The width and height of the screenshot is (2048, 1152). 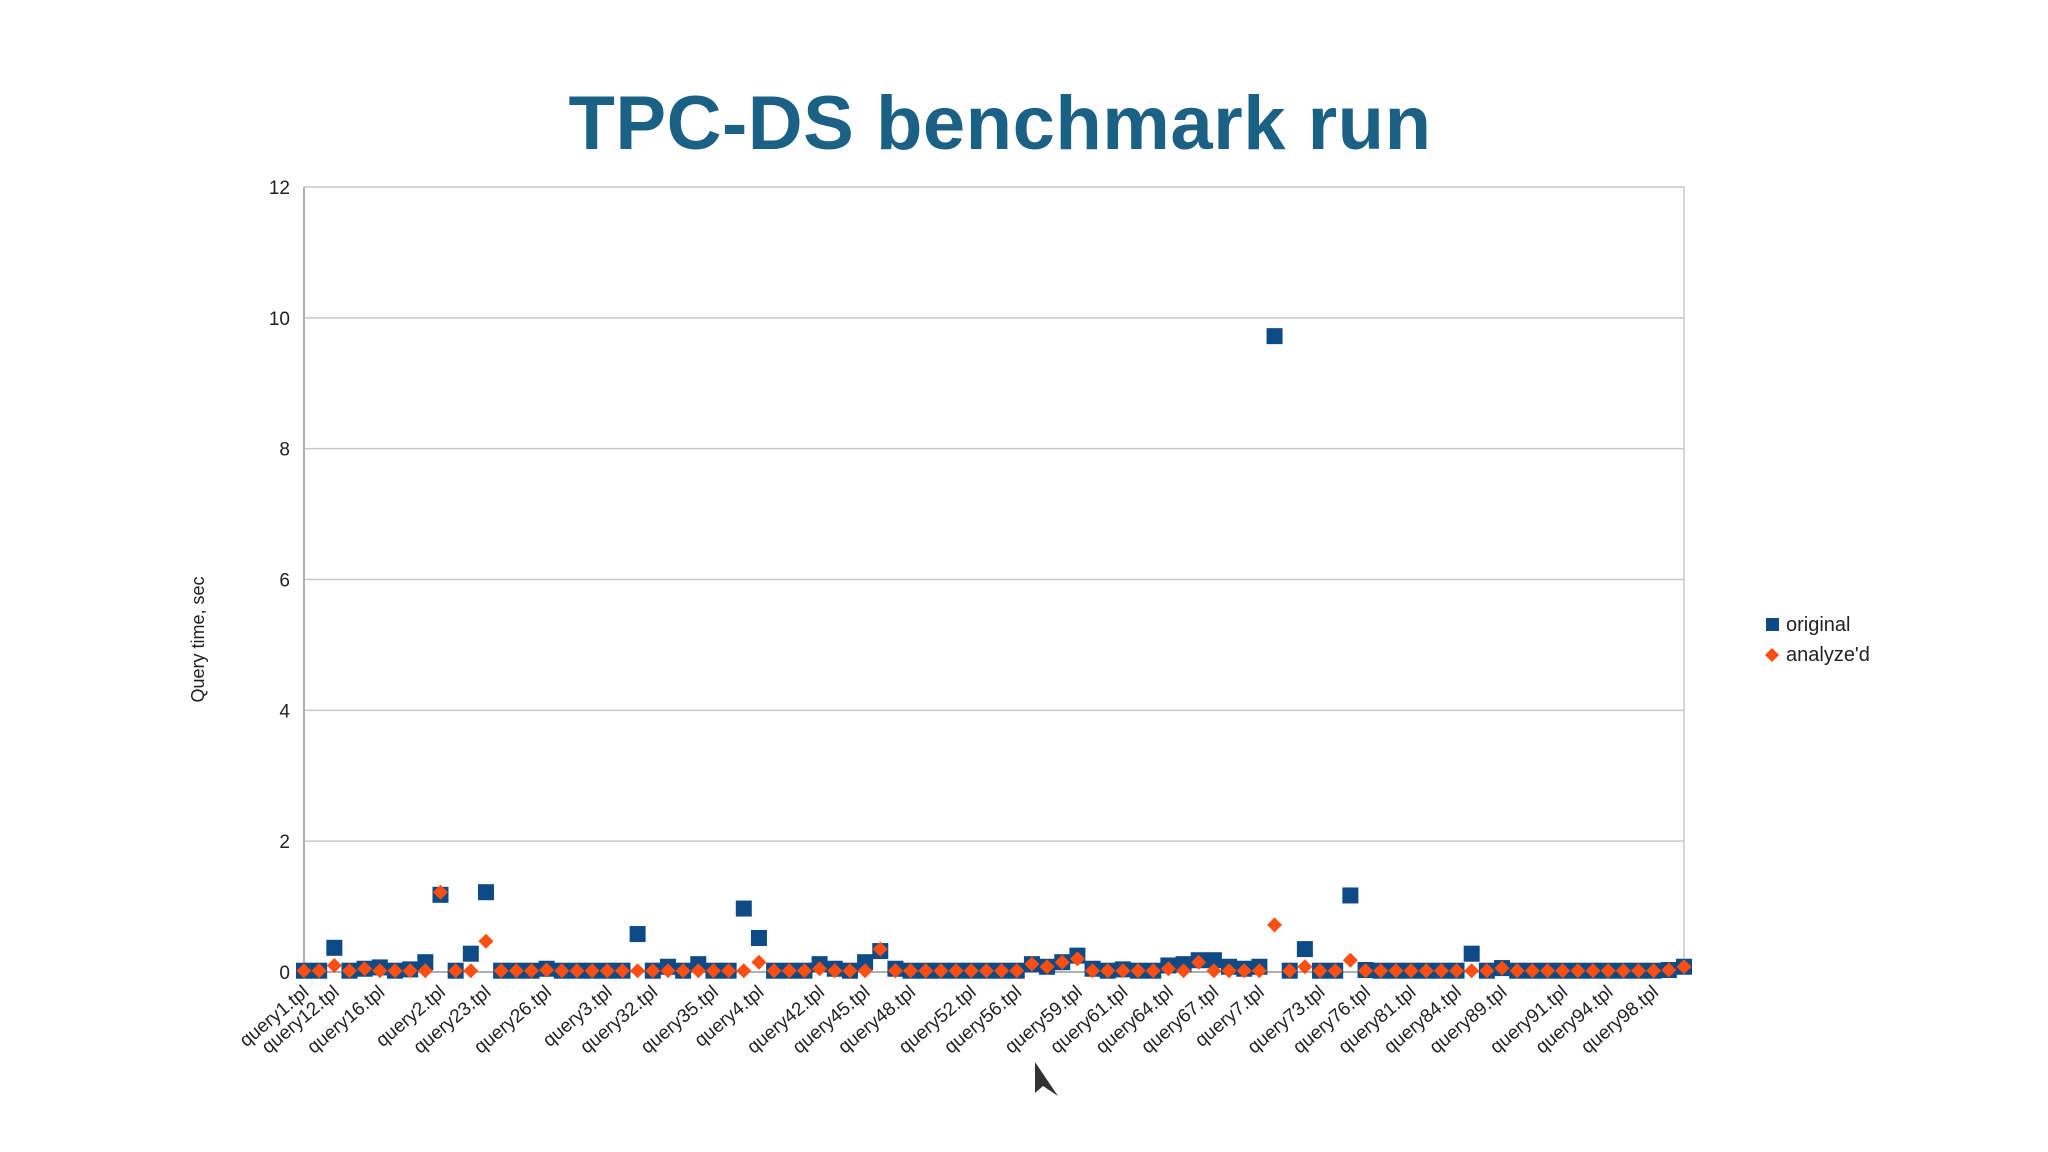 What do you see at coordinates (279, 188) in the screenshot?
I see `y-tick-label: 12` at bounding box center [279, 188].